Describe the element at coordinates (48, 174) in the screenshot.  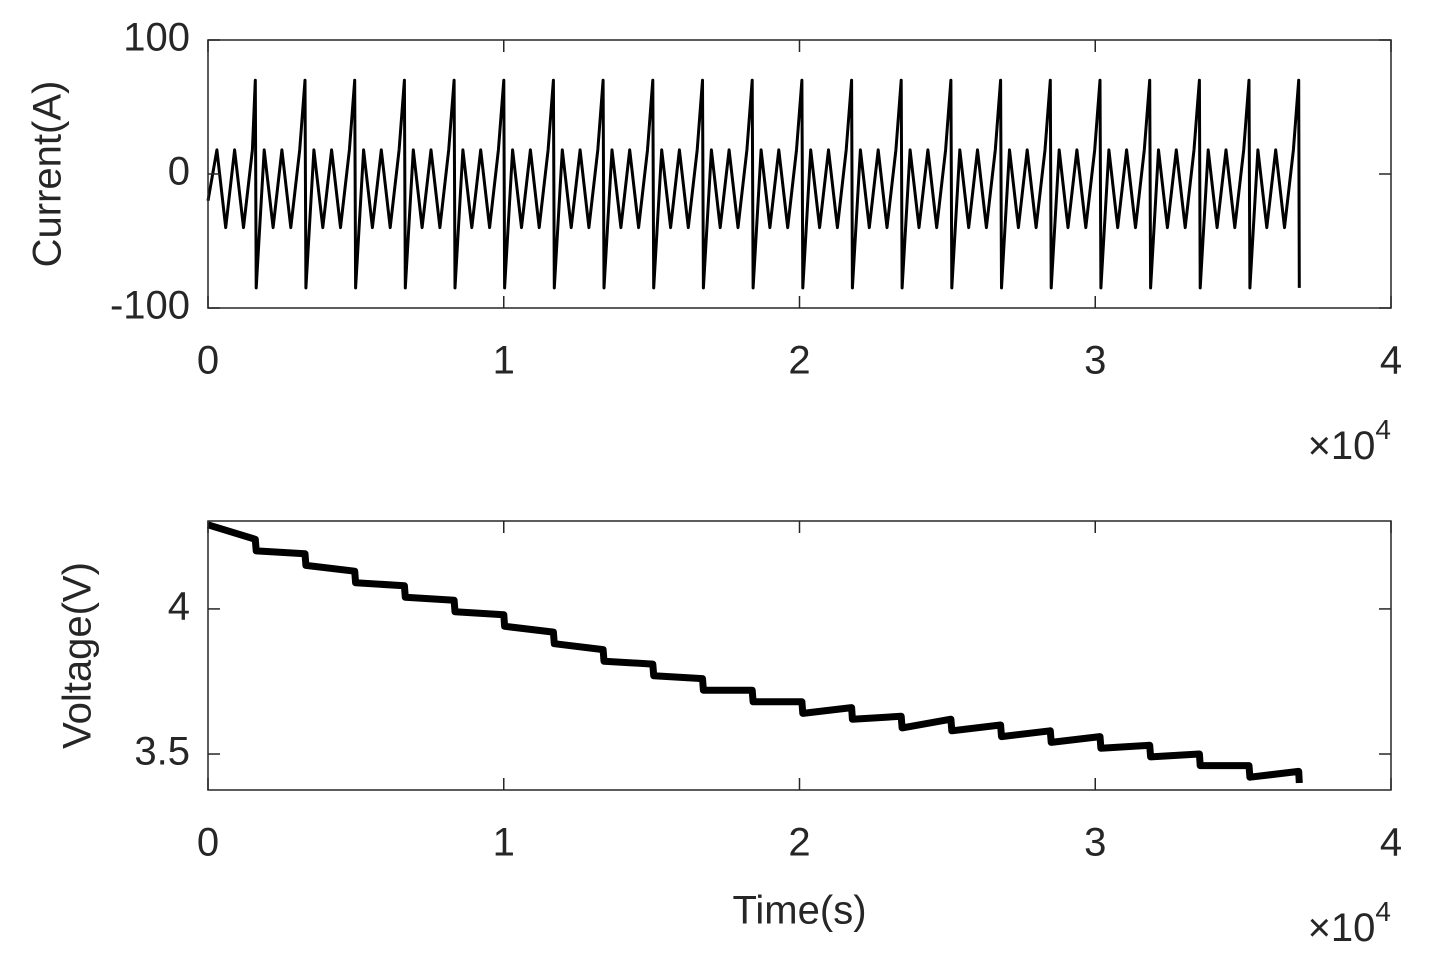
I see `y-axis-label: Current(A)` at that location.